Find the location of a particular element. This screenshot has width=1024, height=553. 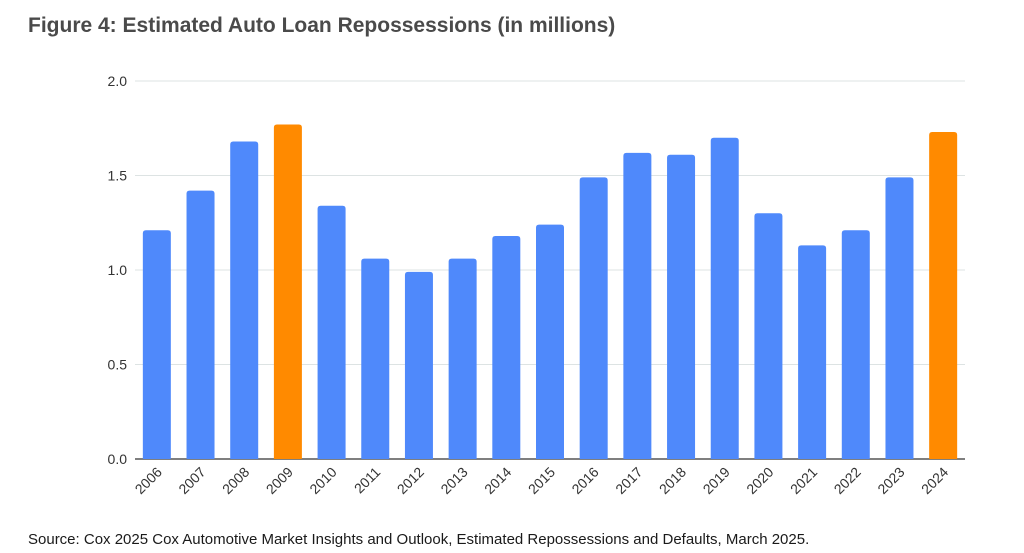

bar-2010 is located at coordinates (331, 332).